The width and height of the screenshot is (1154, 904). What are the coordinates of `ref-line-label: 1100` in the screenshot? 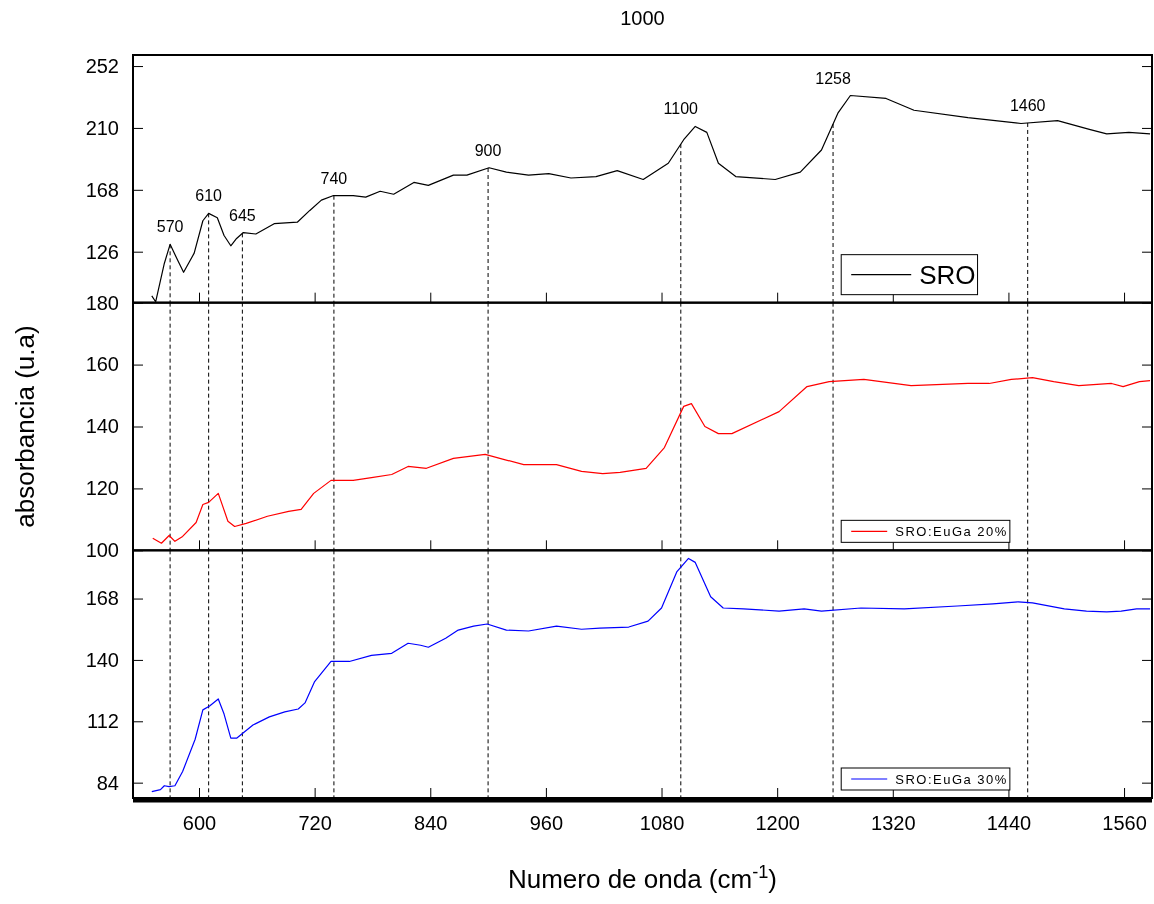 It's located at (681, 109).